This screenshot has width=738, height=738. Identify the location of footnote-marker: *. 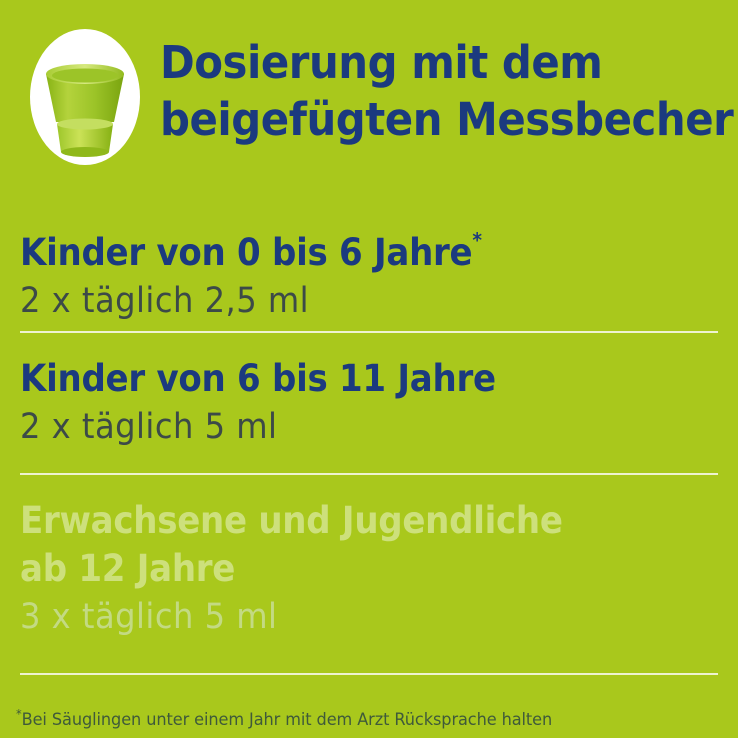
(477, 240).